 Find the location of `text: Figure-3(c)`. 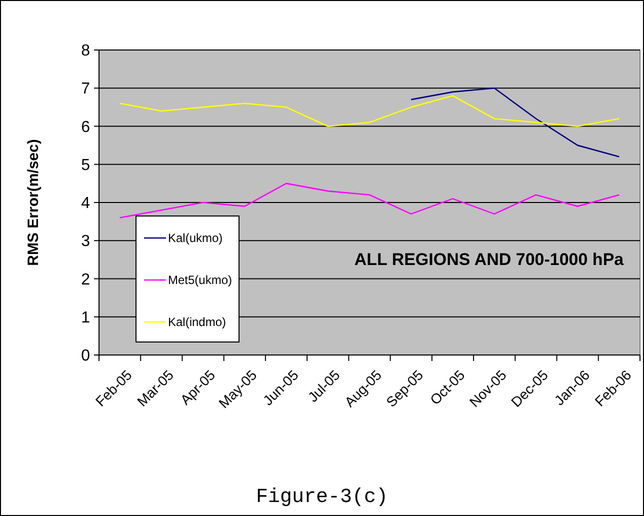

text: Figure-3(c) is located at coordinates (322, 497).